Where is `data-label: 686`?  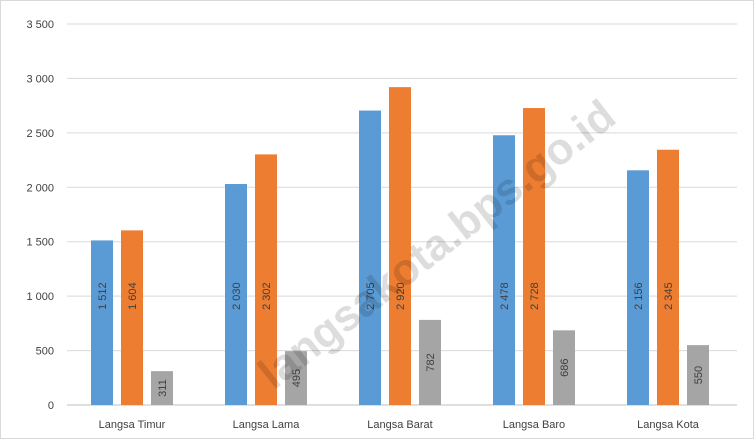
data-label: 686 is located at coordinates (565, 367).